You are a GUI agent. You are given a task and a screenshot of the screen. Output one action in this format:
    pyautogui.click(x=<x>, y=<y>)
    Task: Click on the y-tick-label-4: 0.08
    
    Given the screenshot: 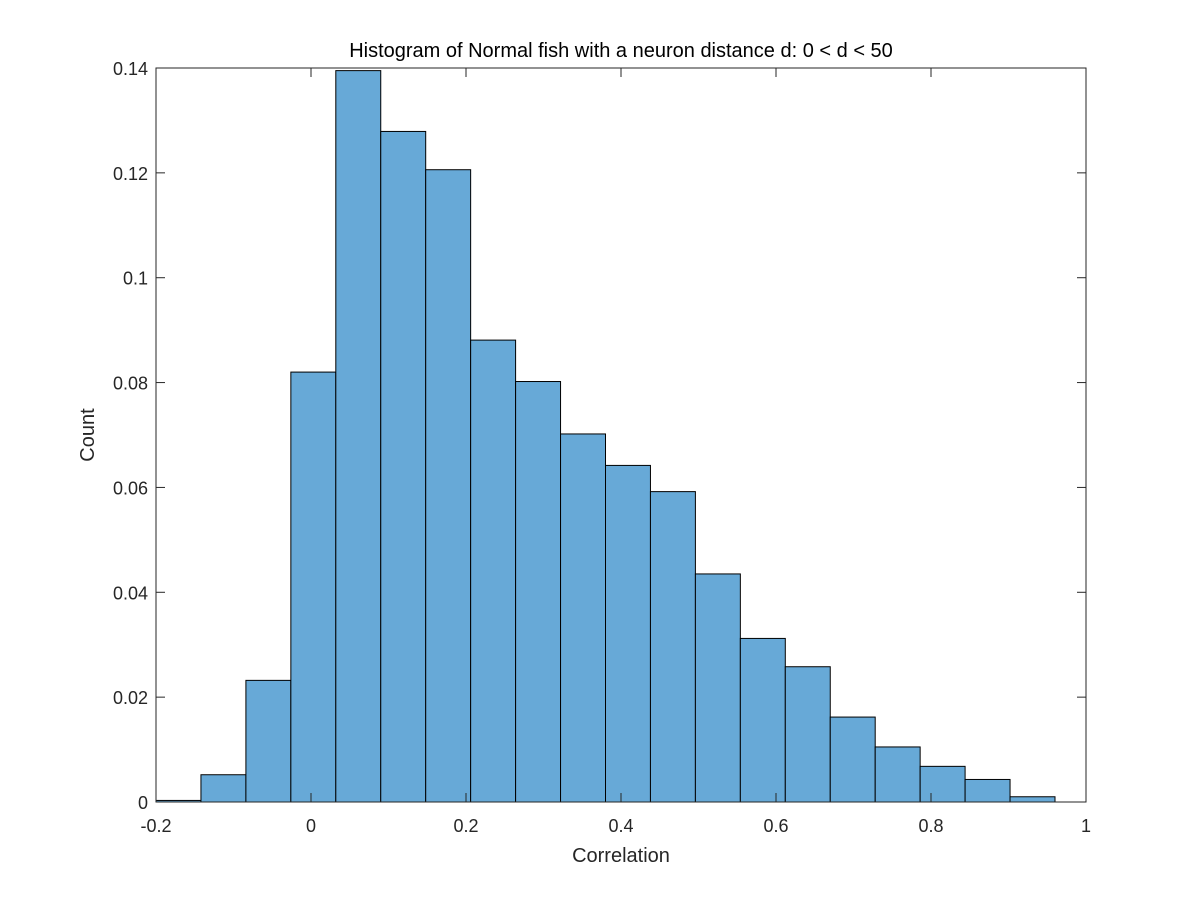 What is the action you would take?
    pyautogui.click(x=130, y=384)
    